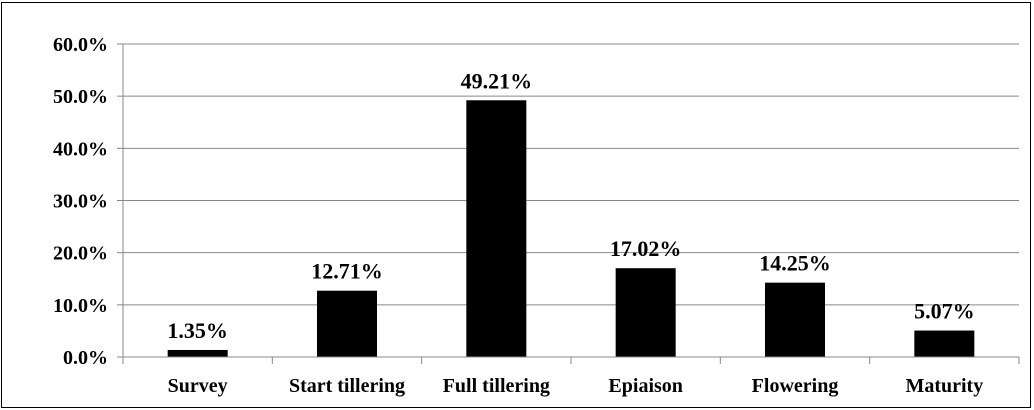 The width and height of the screenshot is (1034, 410). What do you see at coordinates (795, 386) in the screenshot?
I see `x-category-label: Flowering` at bounding box center [795, 386].